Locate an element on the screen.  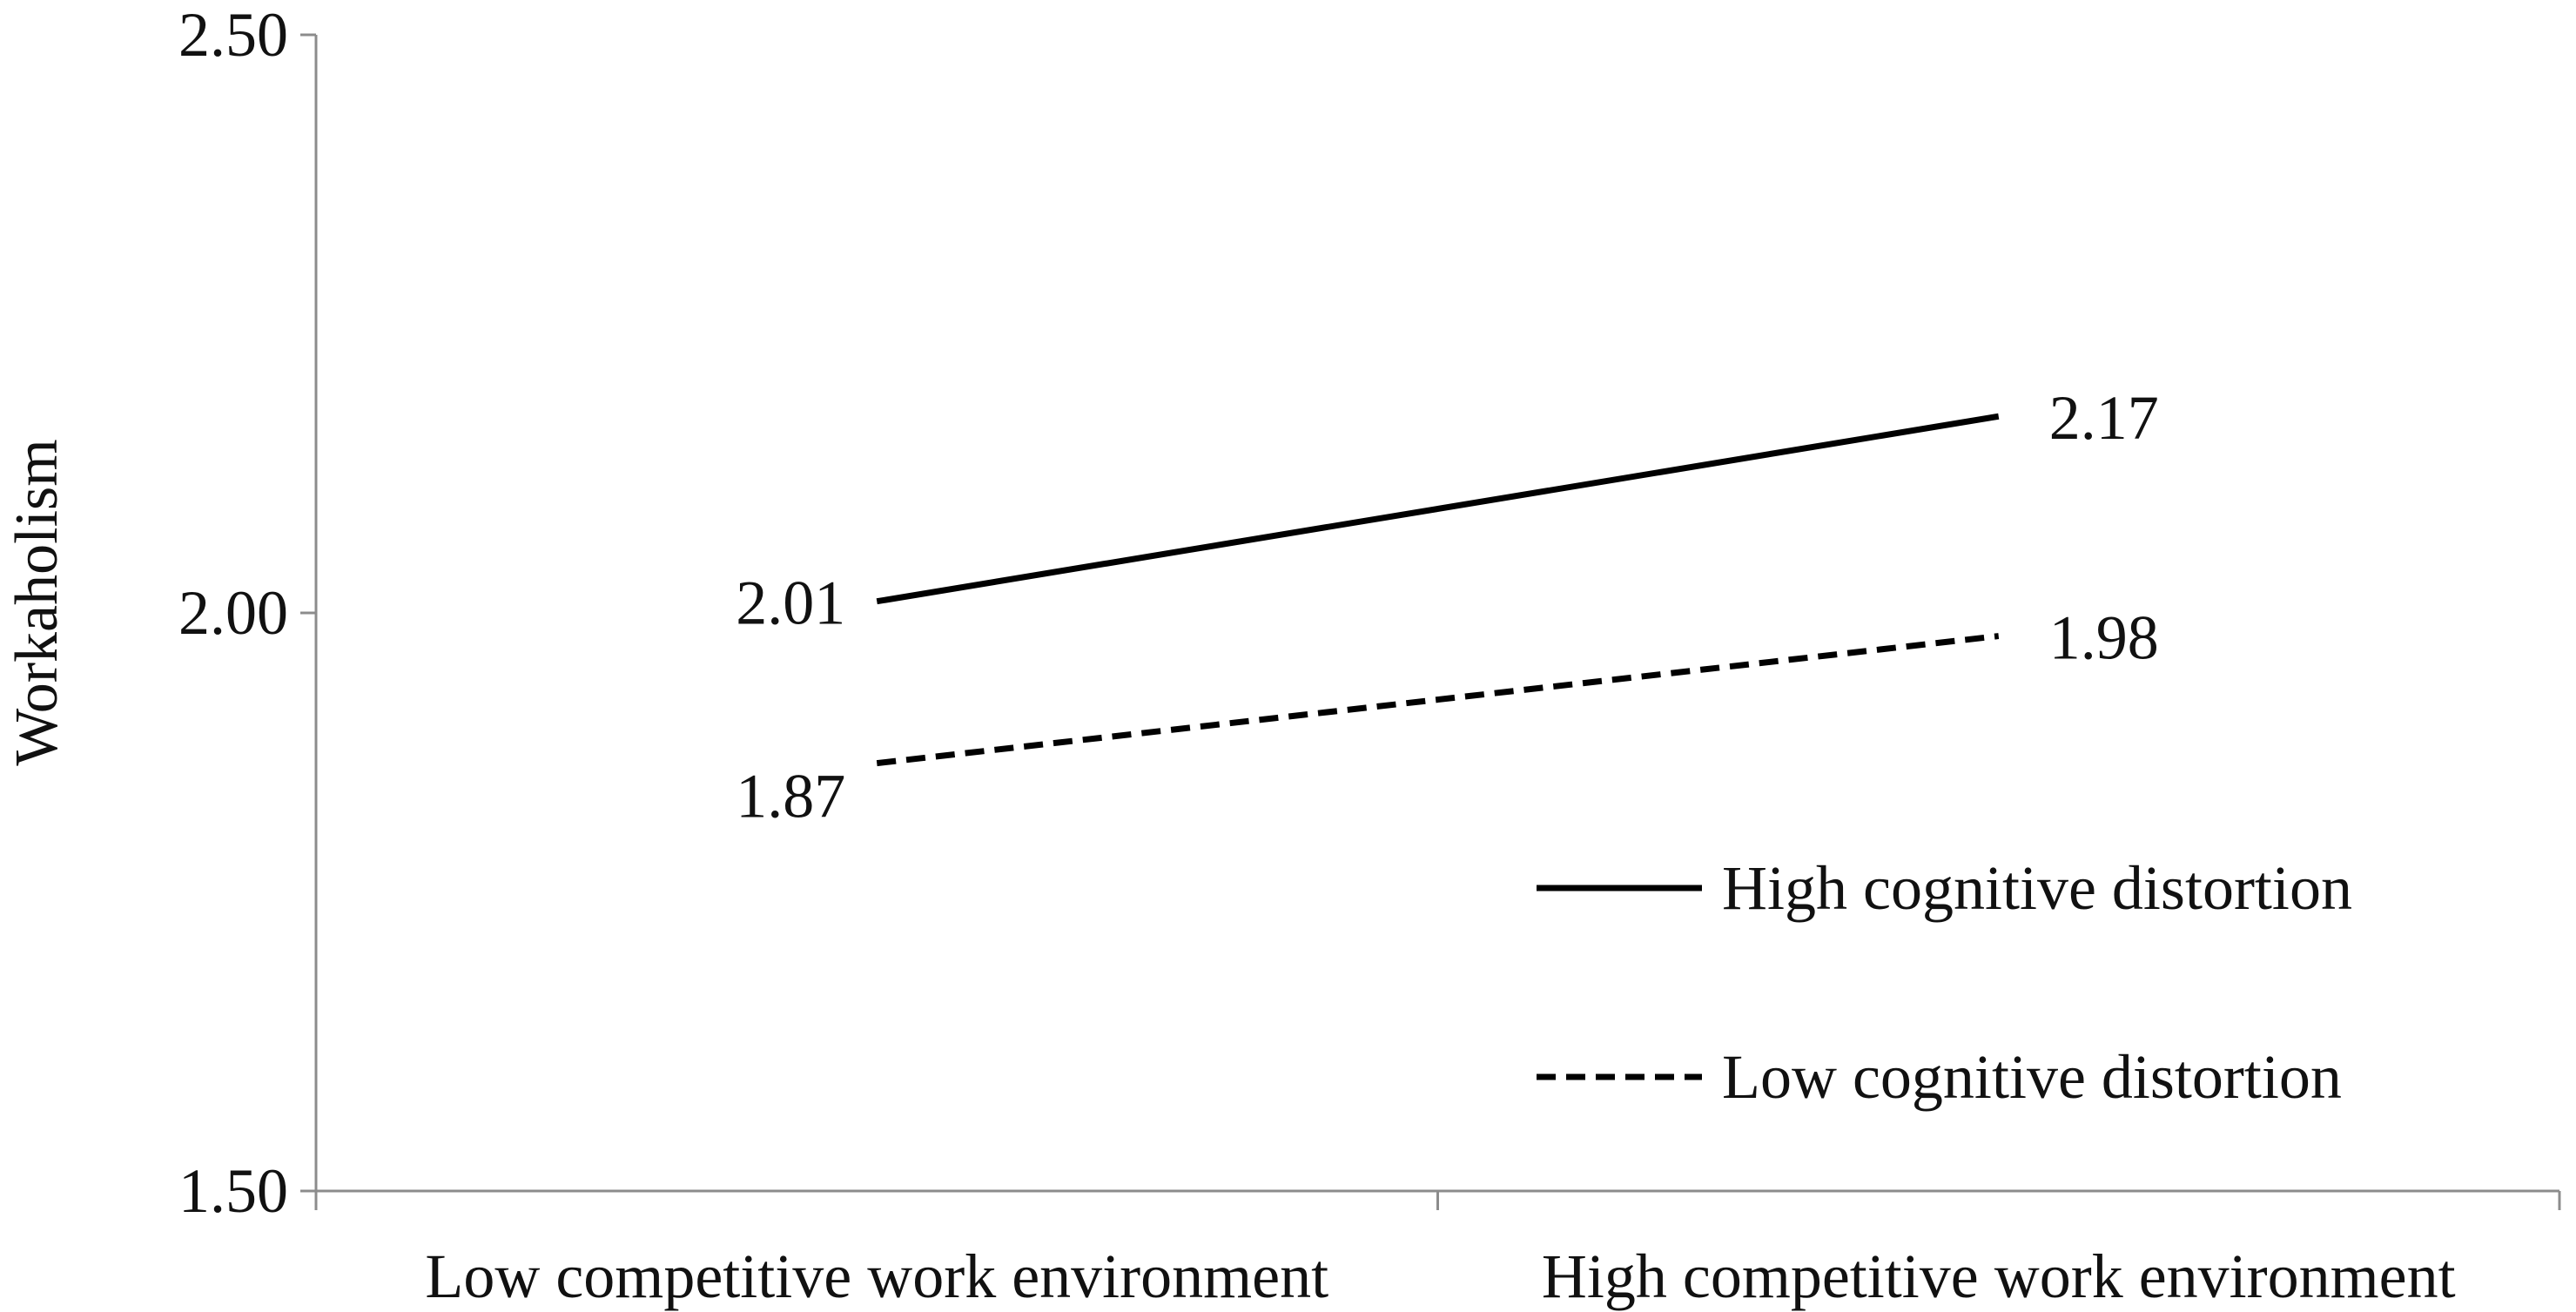
data-label: 2.01 is located at coordinates (790, 603).